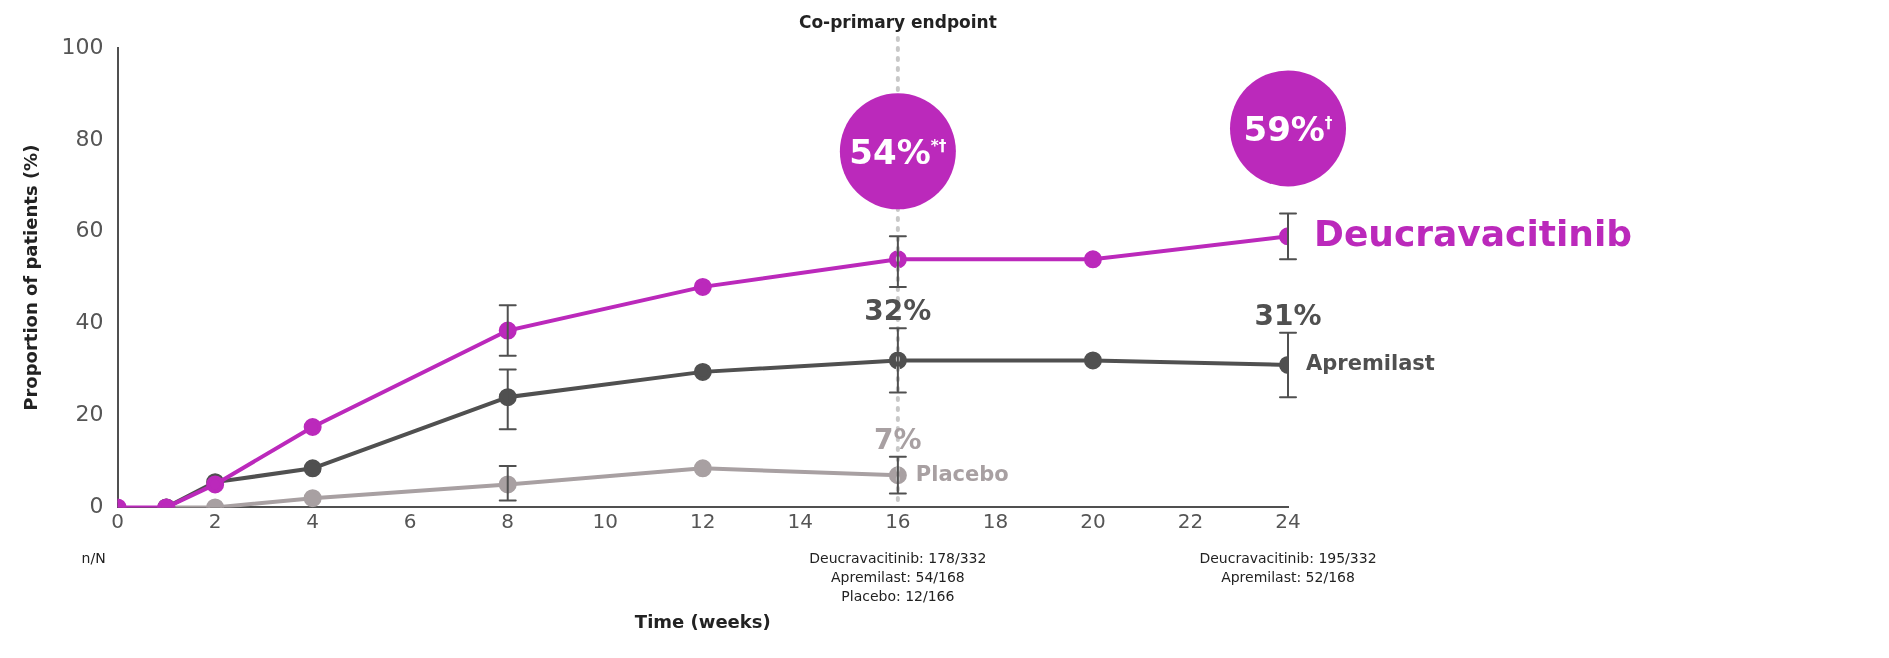 The image size is (1889, 658). What do you see at coordinates (898, 152) in the screenshot?
I see `data-label: 54%*†` at bounding box center [898, 152].